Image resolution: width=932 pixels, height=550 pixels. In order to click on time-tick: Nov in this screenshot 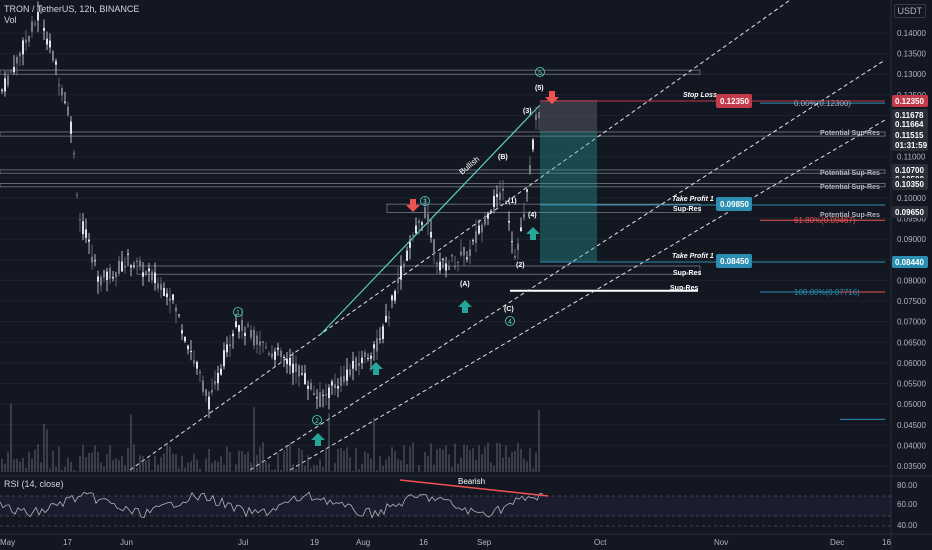, I will do `click(721, 542)`.